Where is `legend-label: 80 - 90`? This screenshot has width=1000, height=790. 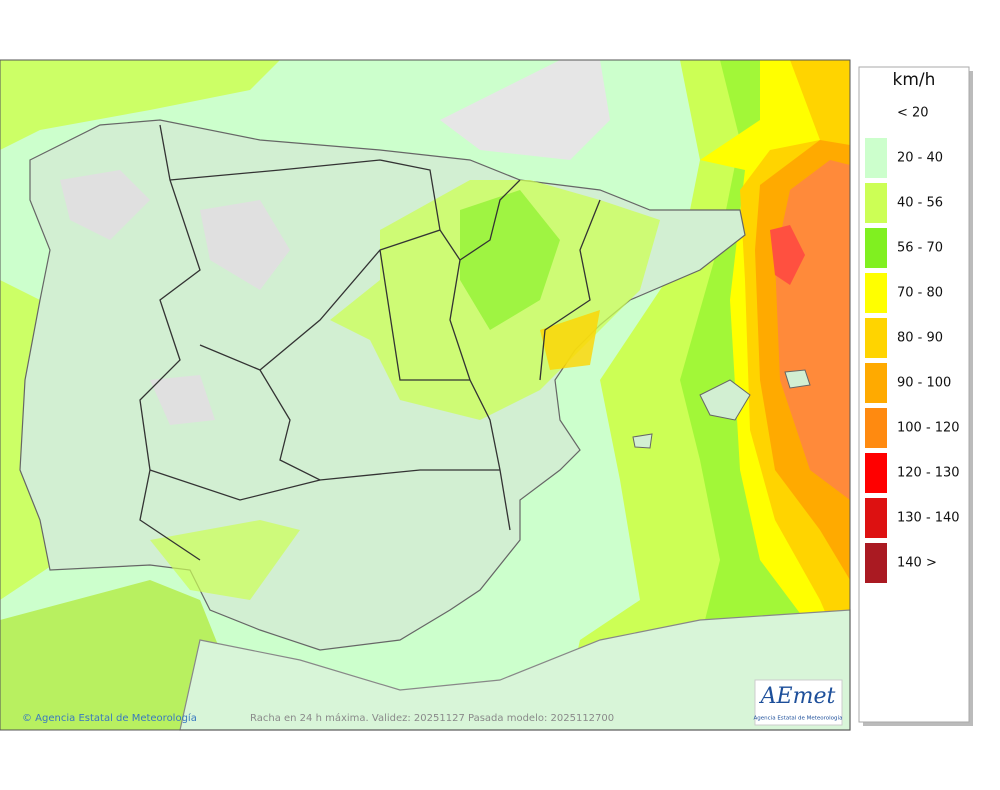
legend-label: 80 - 90 is located at coordinates (920, 338).